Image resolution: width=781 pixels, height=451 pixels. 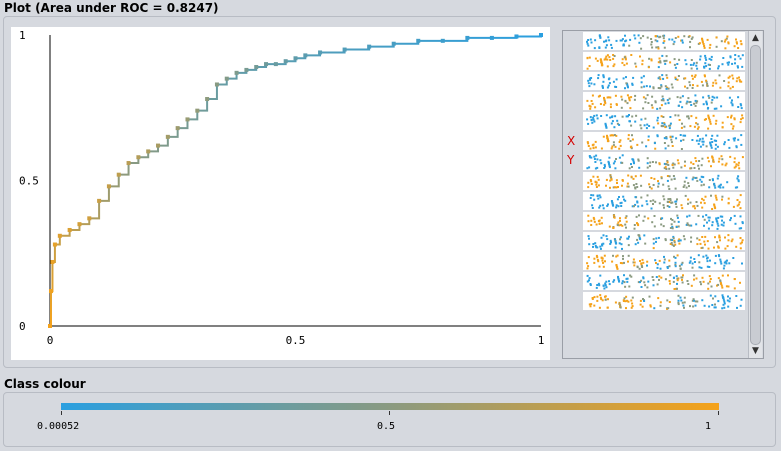 I want to click on x-tick-label: 1, so click(x=541, y=340).